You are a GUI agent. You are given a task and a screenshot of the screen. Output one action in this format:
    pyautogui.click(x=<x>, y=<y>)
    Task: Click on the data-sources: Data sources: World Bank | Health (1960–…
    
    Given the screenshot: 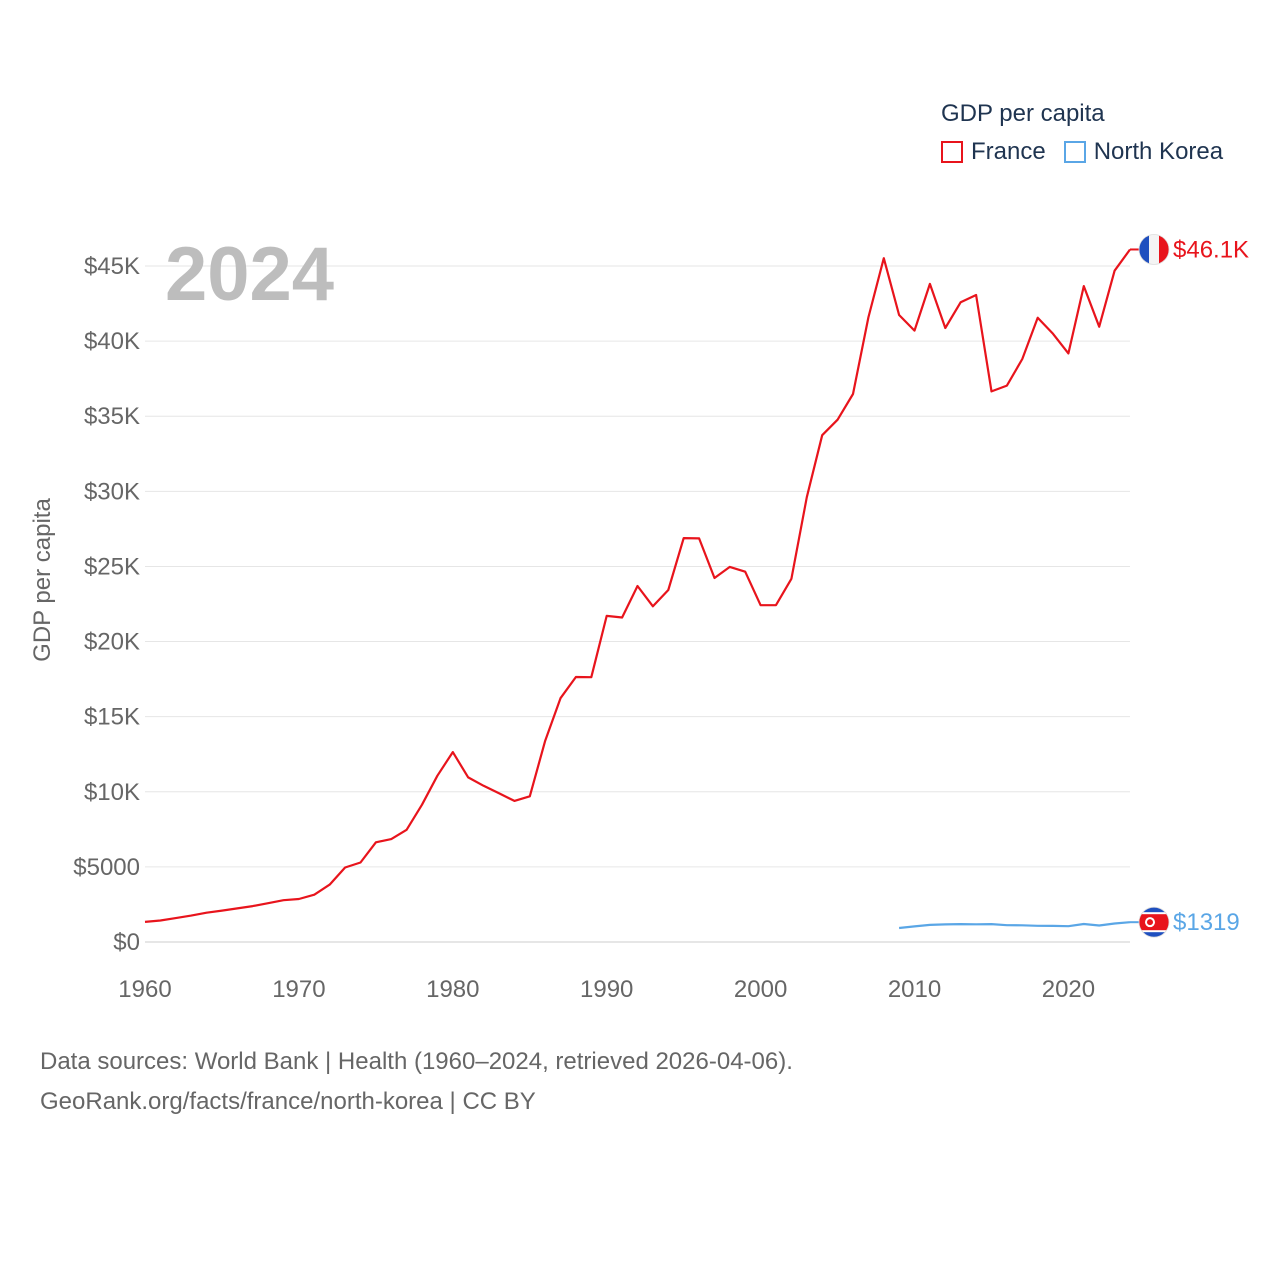 What is the action you would take?
    pyautogui.click(x=416, y=1082)
    